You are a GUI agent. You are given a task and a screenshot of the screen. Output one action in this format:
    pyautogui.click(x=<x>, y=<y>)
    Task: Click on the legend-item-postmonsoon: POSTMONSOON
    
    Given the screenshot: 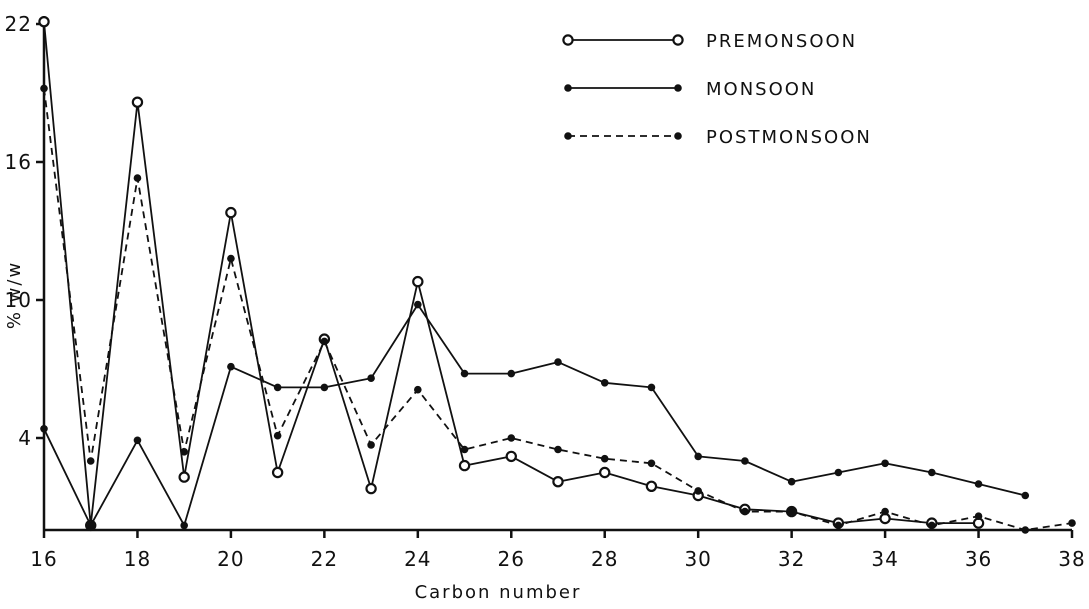 What is the action you would take?
    pyautogui.click(x=718, y=137)
    